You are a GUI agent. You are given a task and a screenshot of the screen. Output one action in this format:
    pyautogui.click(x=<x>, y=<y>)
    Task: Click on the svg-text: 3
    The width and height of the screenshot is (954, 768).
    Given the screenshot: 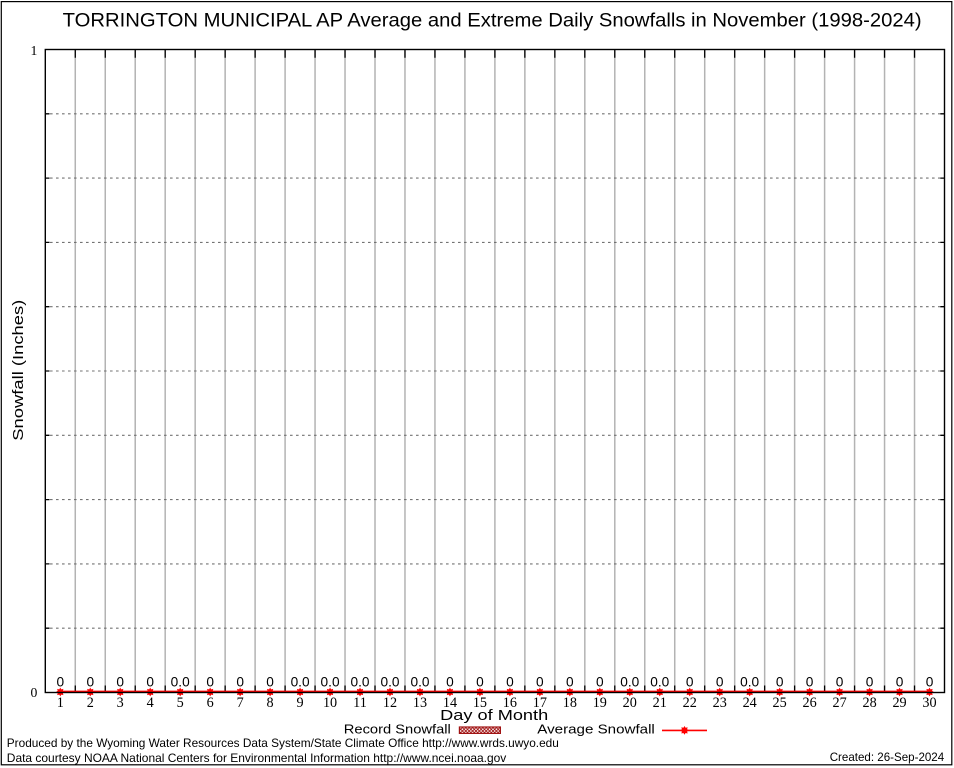 What is the action you would take?
    pyautogui.click(x=120, y=703)
    